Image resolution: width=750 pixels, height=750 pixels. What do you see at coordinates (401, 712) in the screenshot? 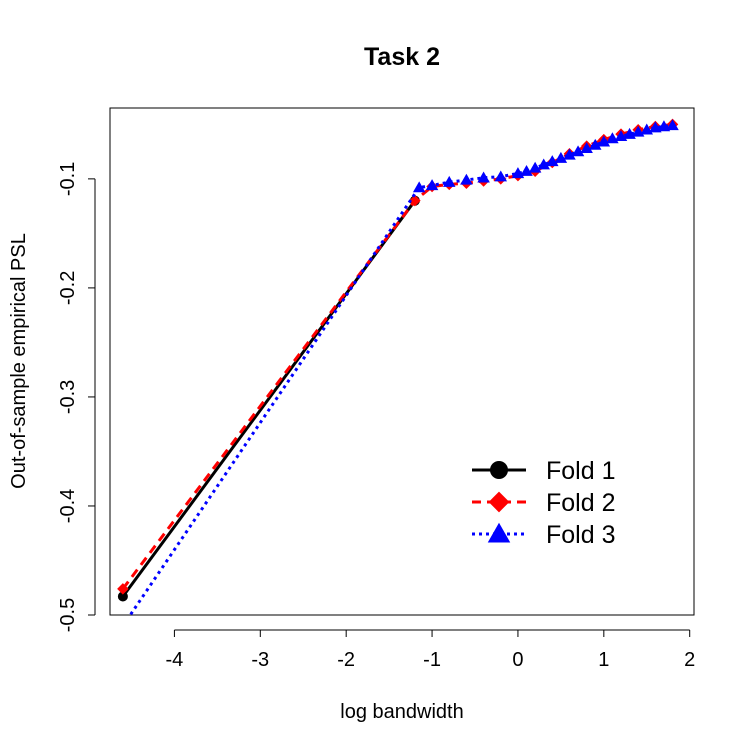
I see `x-axis-label: log bandwidth` at bounding box center [401, 712].